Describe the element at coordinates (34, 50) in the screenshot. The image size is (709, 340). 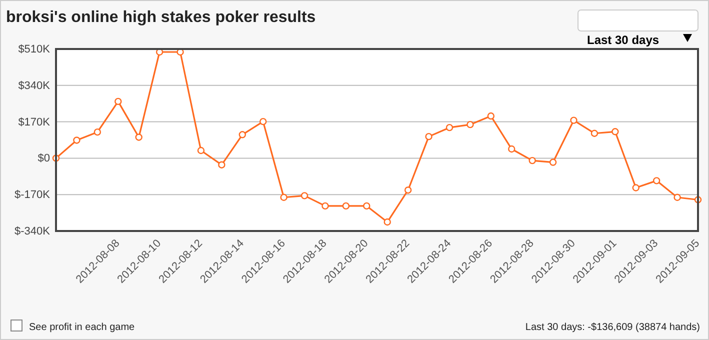
I see `y-tick-label: $510K` at that location.